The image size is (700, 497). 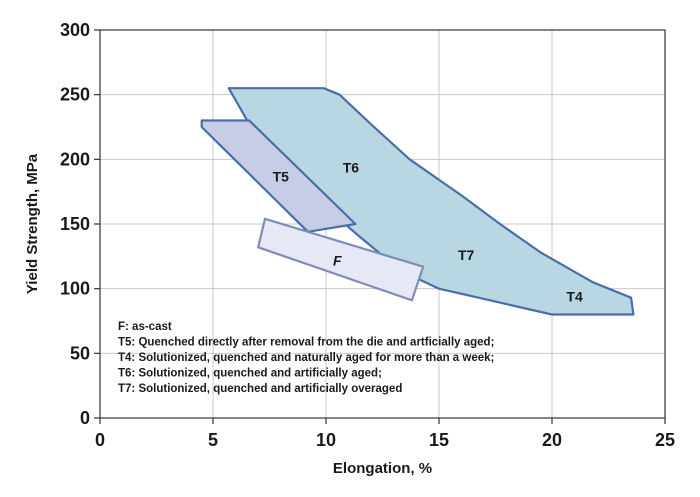 I want to click on region-t5, so click(x=278, y=176).